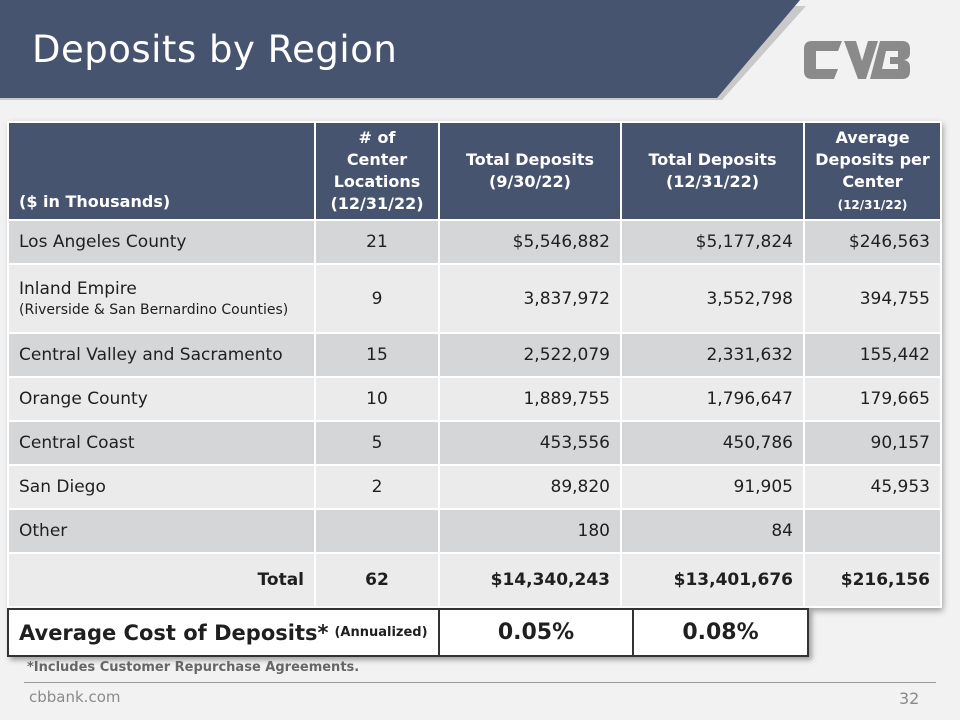  What do you see at coordinates (377, 443) in the screenshot?
I see `center-count: 5` at bounding box center [377, 443].